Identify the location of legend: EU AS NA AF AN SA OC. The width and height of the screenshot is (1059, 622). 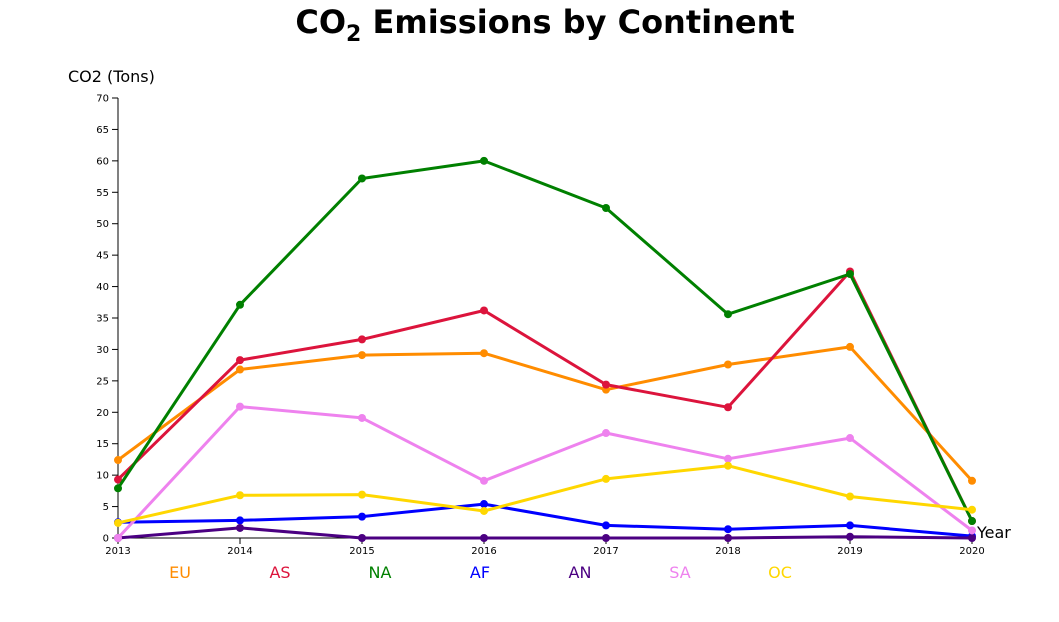
(480, 572).